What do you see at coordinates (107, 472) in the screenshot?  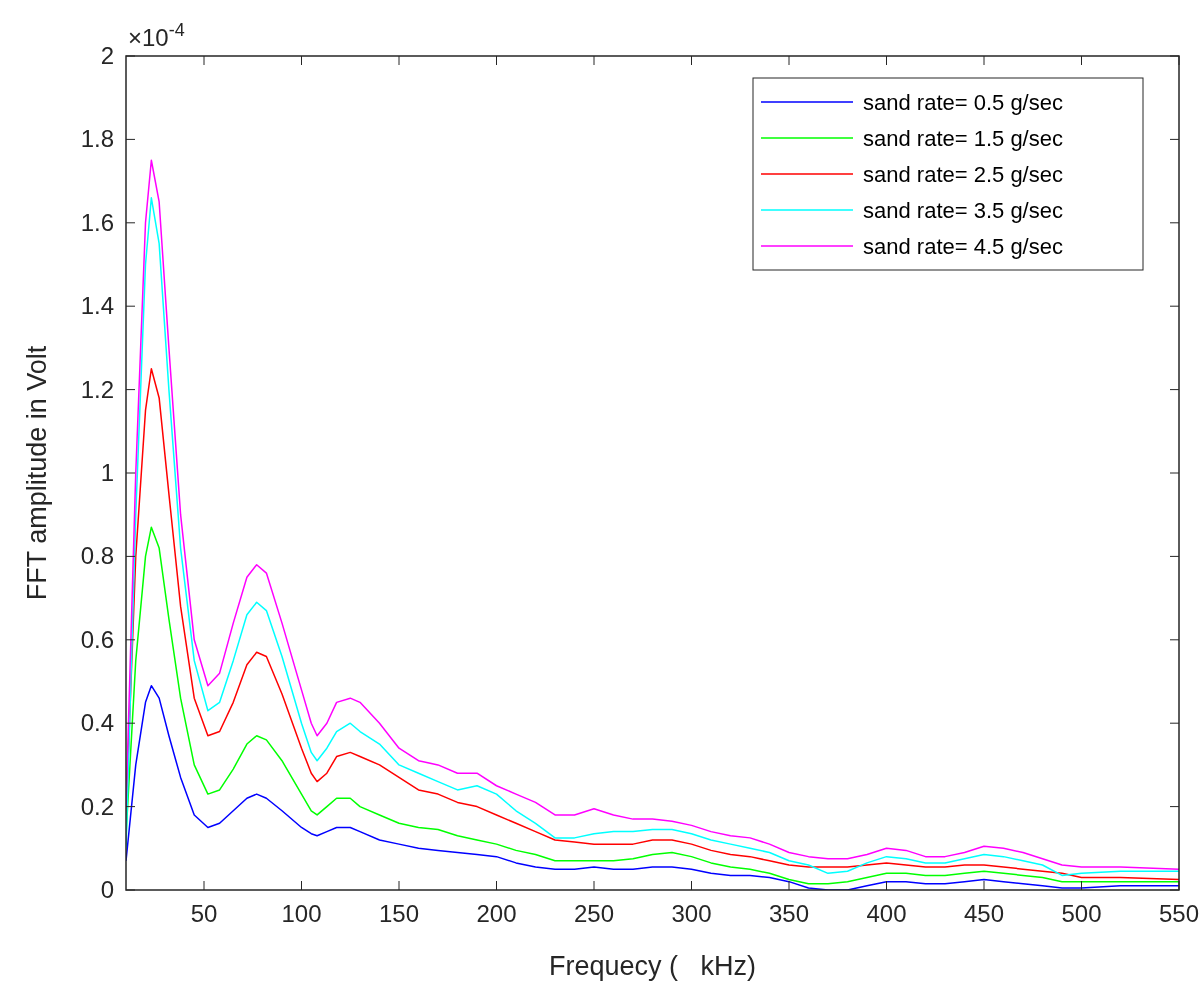 I see `y-tick-label: 1` at bounding box center [107, 472].